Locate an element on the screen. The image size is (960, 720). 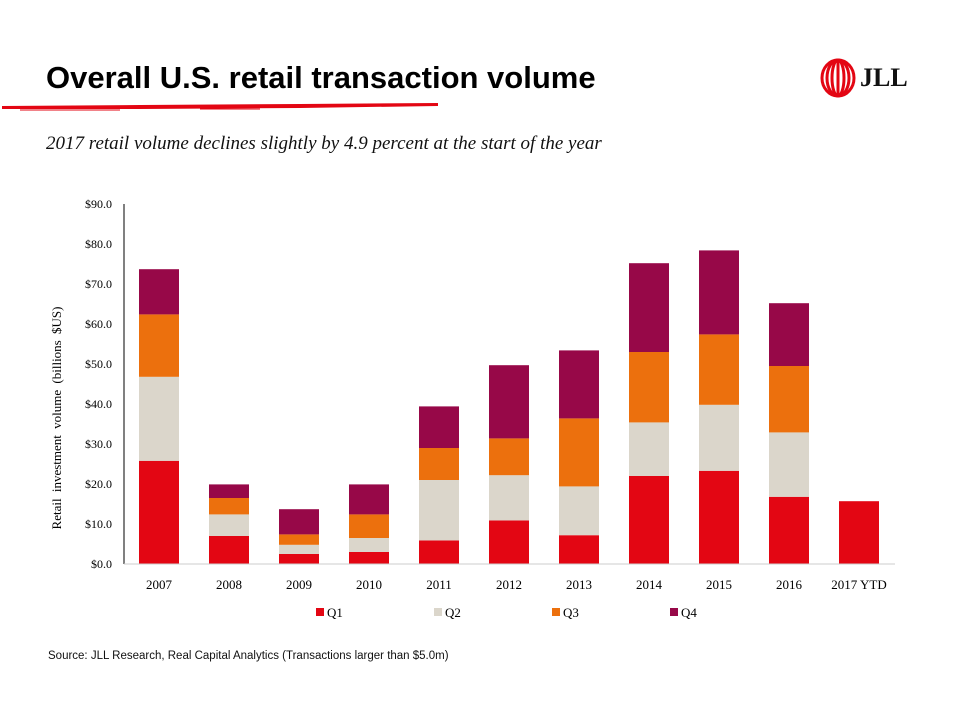
y-tick-label: $80.0 is located at coordinates (98, 244).